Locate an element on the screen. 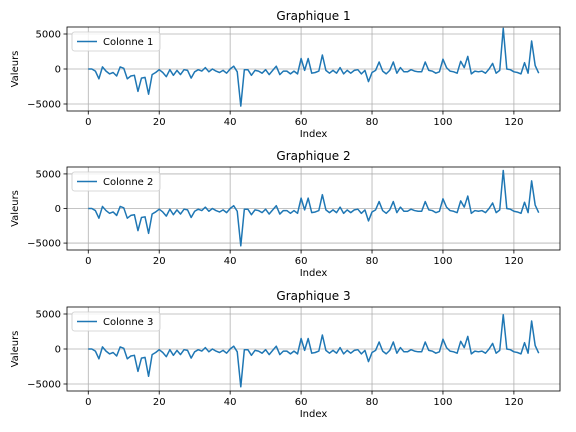 This screenshot has height=432, width=576. legend: Colonne 3 is located at coordinates (116, 321).